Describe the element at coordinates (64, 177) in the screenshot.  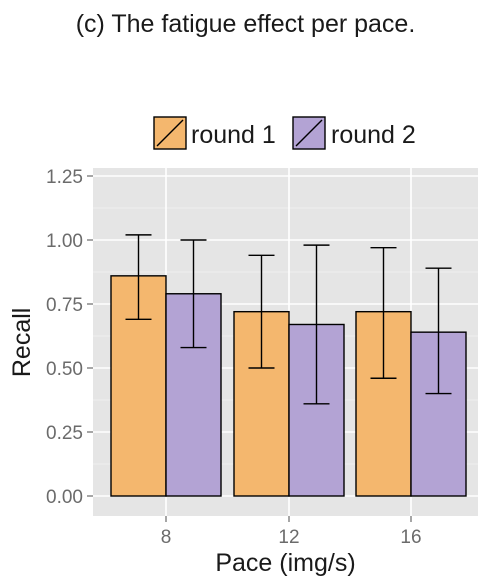
I see `y-tick-label: 1.25` at that location.